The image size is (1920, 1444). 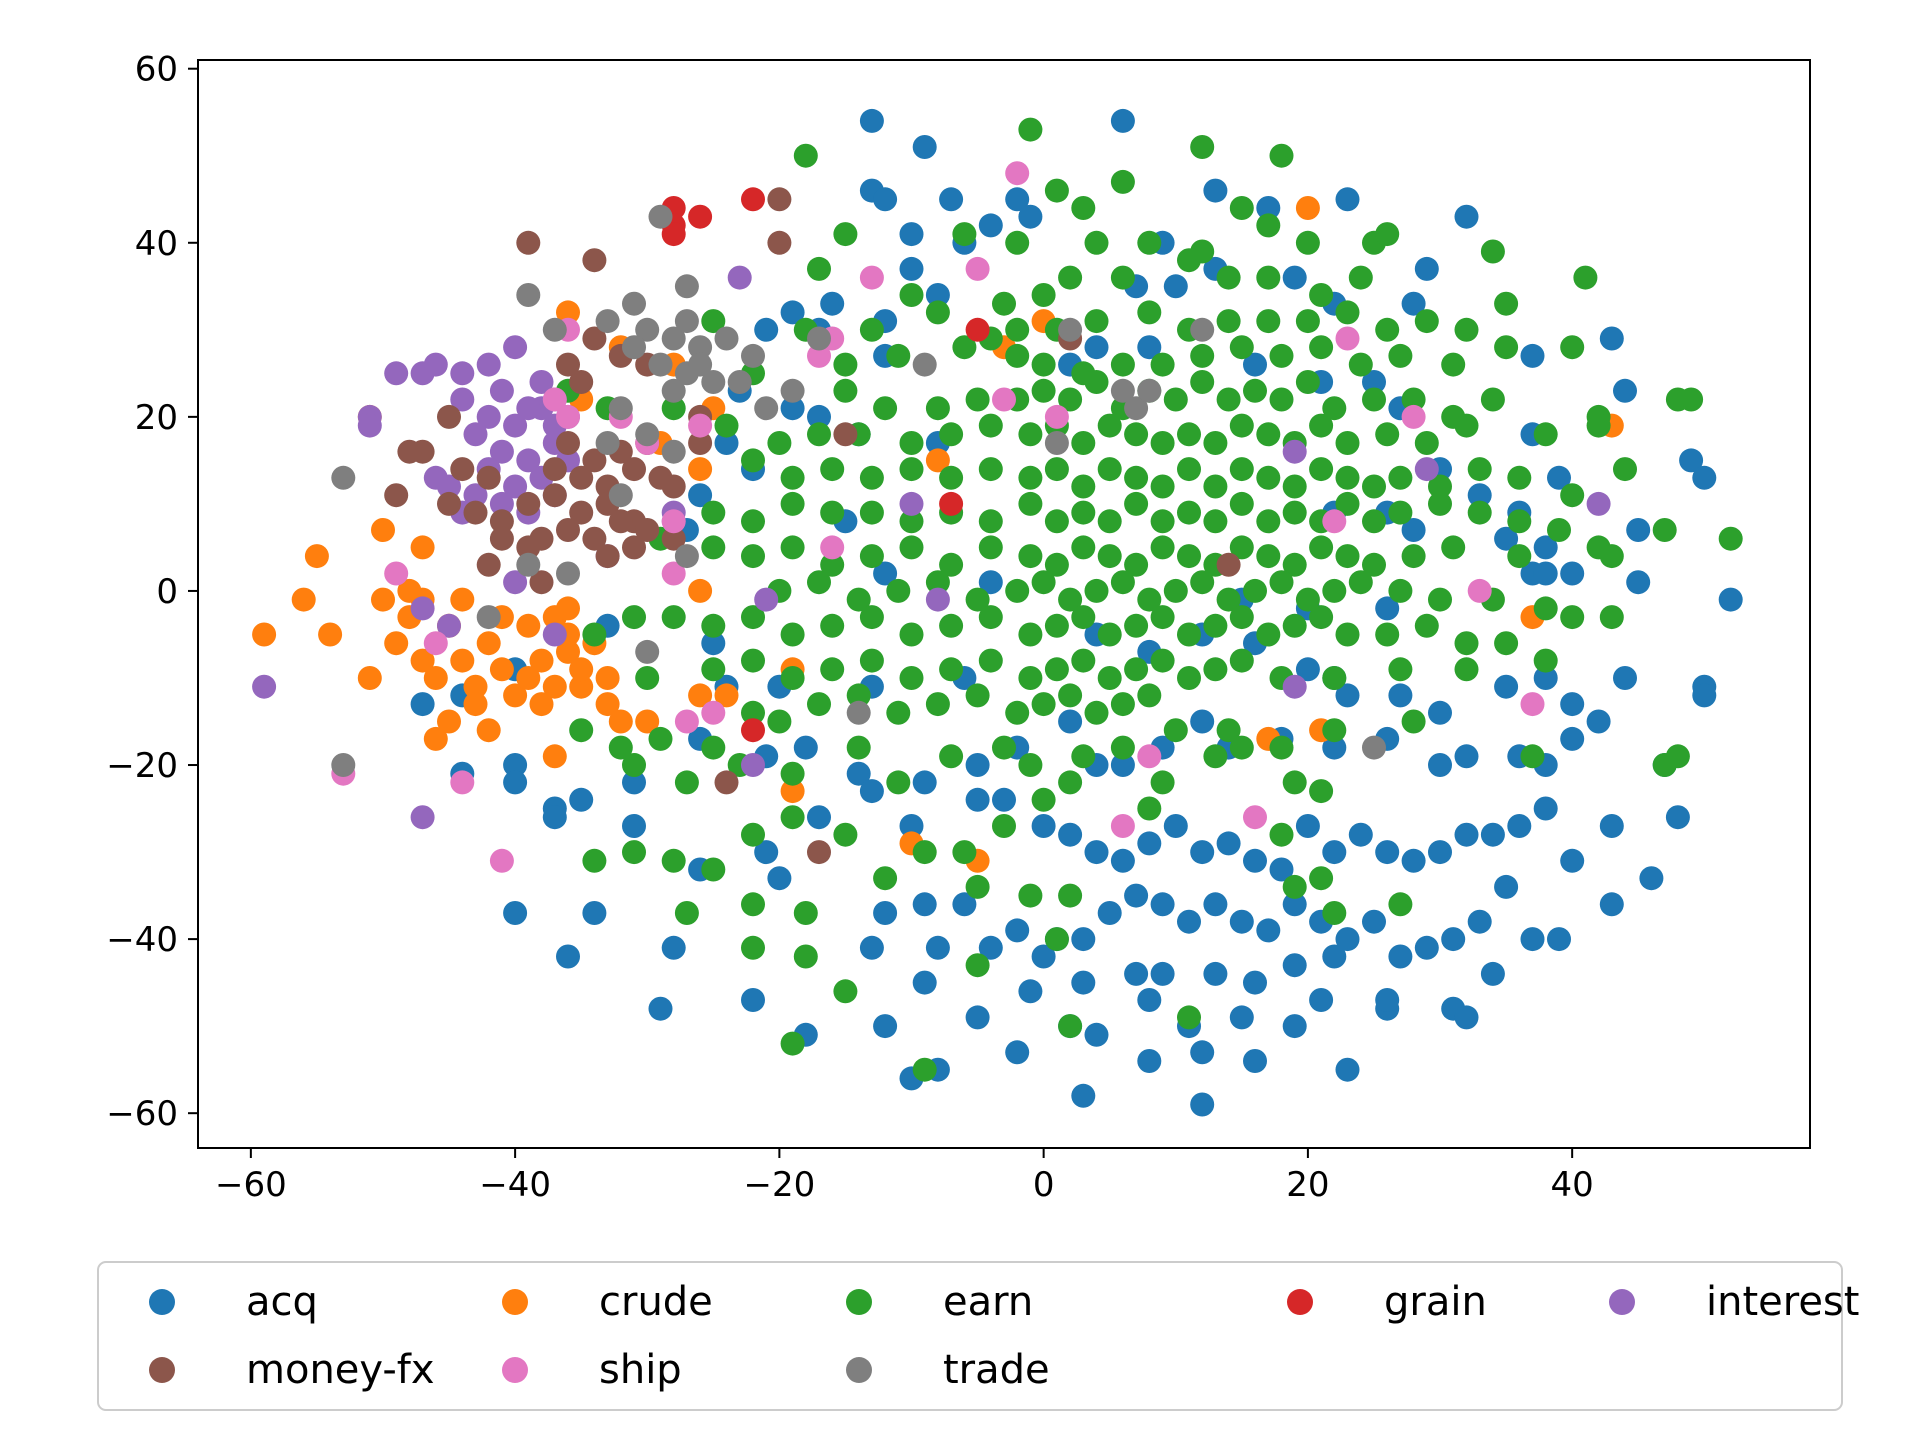 I want to click on y-tick-label: 60, so click(x=156, y=70).